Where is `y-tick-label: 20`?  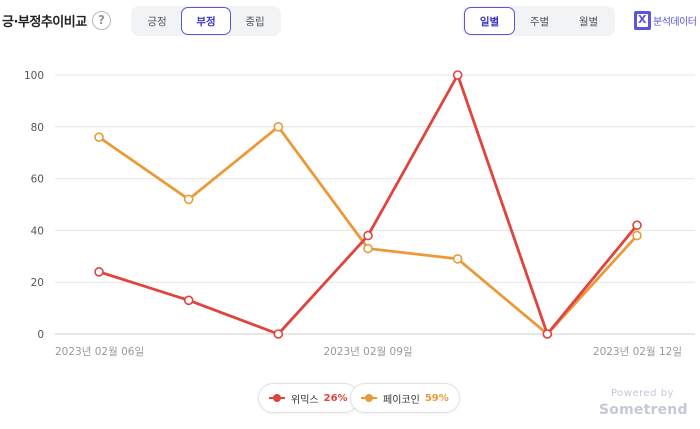 y-tick-label: 20 is located at coordinates (37, 283).